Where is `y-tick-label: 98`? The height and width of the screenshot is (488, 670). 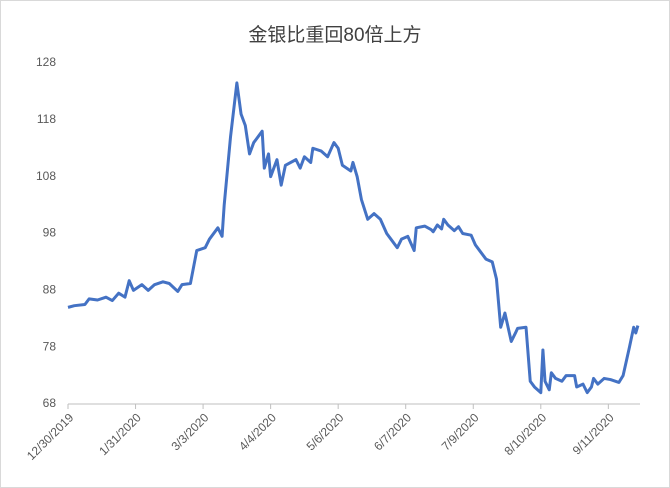
y-tick-label: 98 is located at coordinates (50, 233).